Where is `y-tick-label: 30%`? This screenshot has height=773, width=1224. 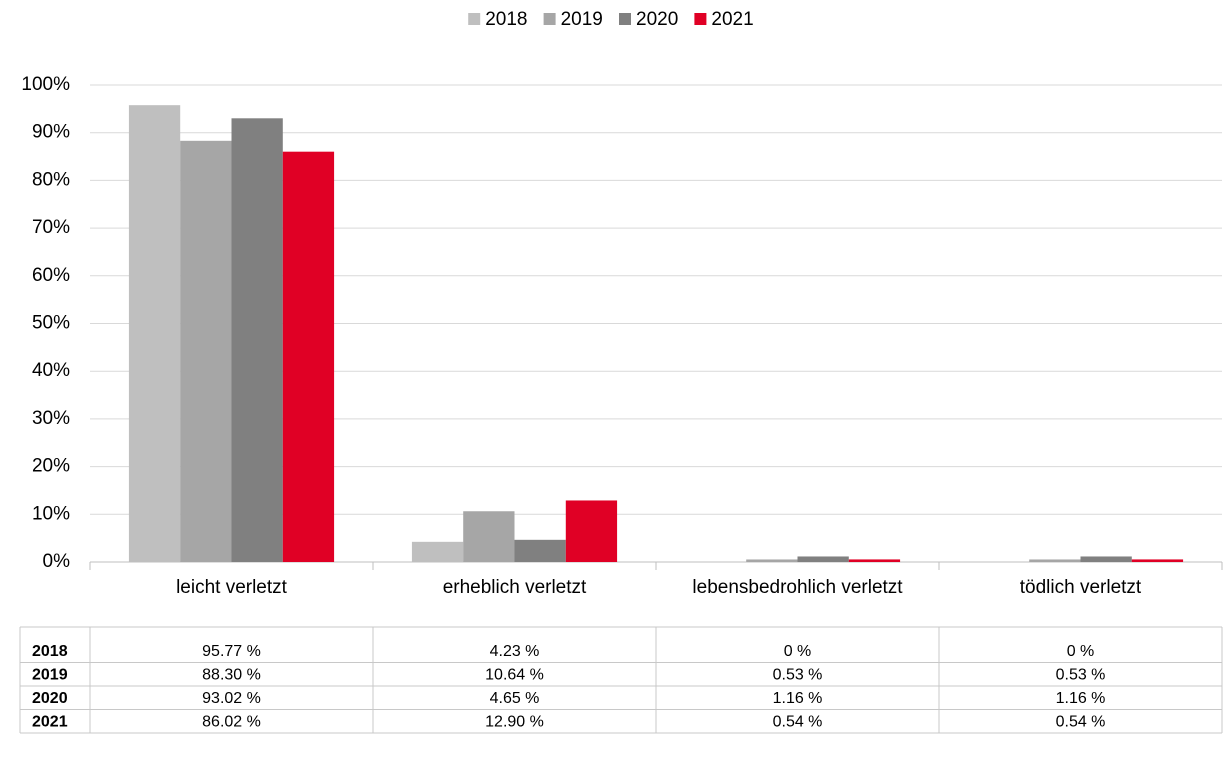 y-tick-label: 30% is located at coordinates (51, 418).